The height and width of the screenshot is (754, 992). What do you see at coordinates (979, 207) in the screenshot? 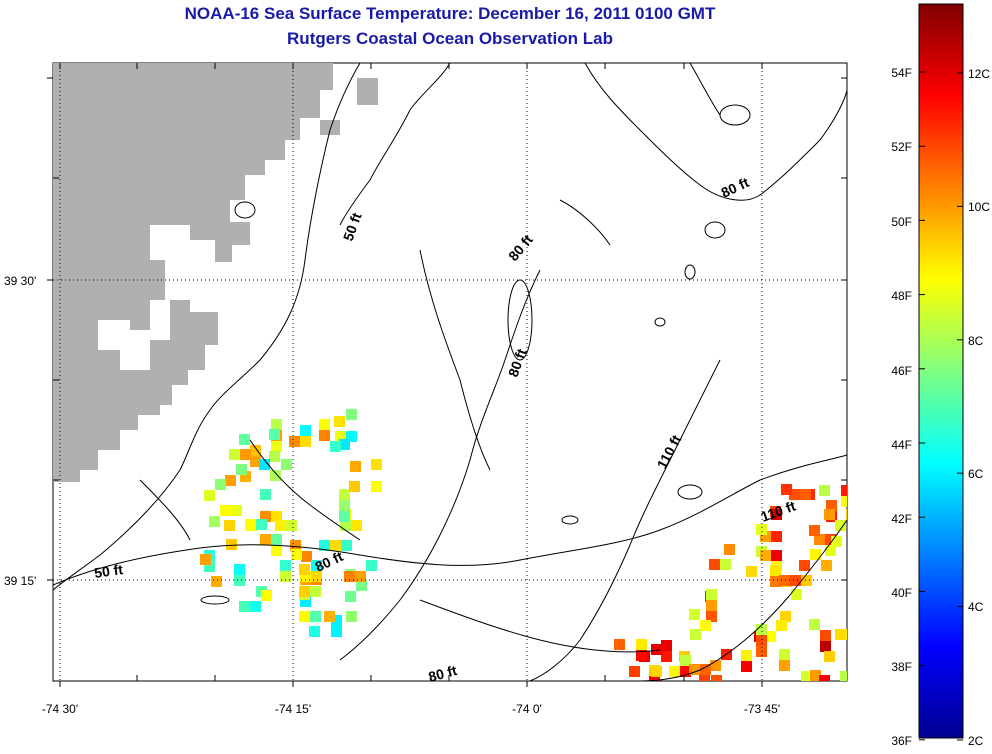
I see `colorbar-c-label: 10C` at bounding box center [979, 207].